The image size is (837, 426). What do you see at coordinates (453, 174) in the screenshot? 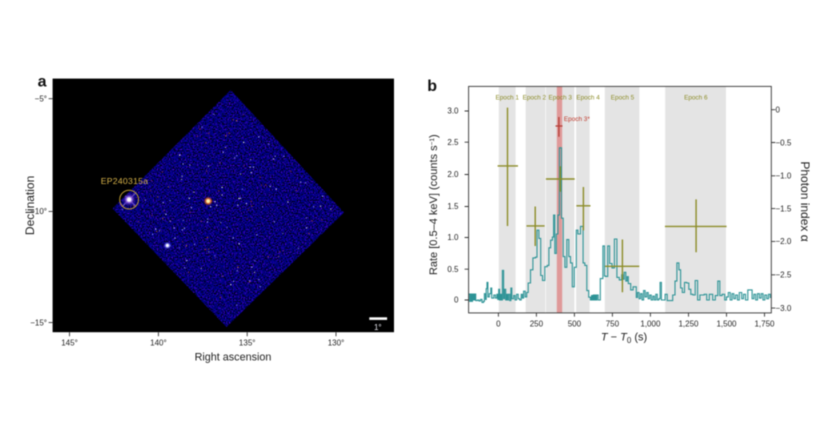
I see `svg-text: 2.0` at bounding box center [453, 174].